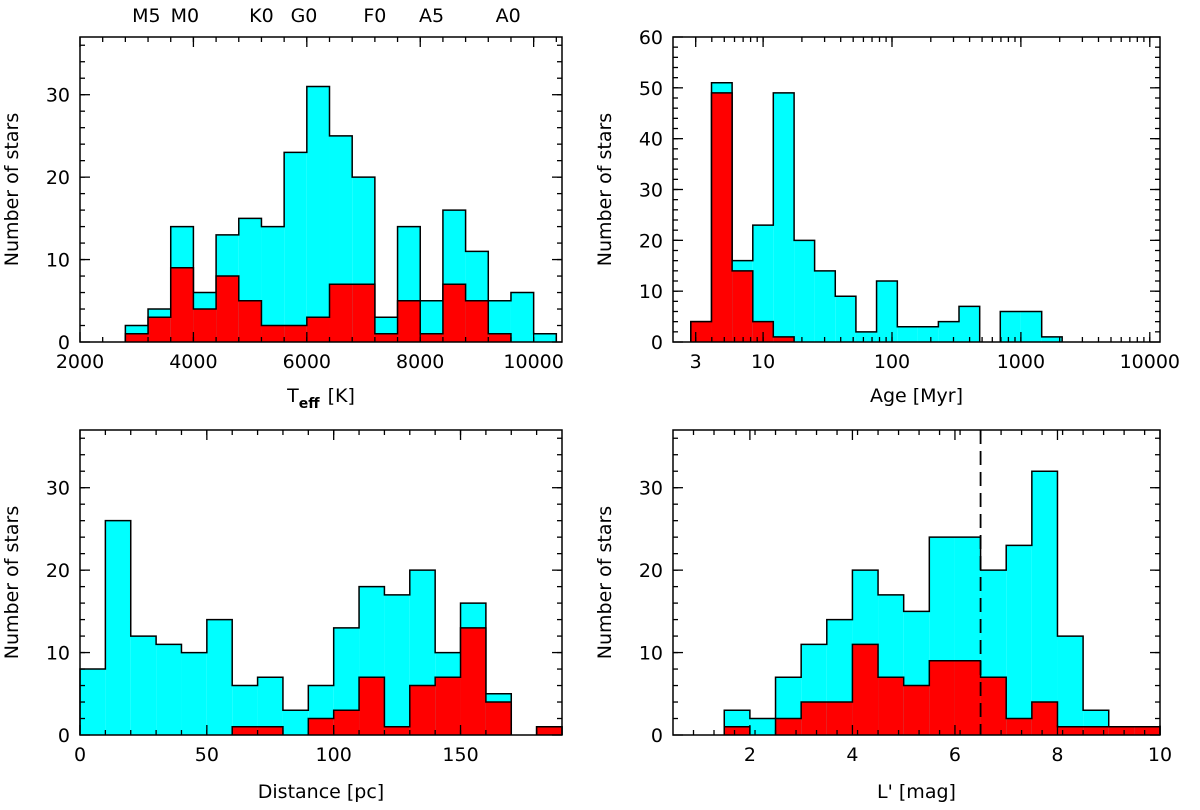 Image resolution: width=1200 pixels, height=810 pixels. What do you see at coordinates (321, 792) in the screenshot?
I see `x-axis-label: Distance [pc]` at bounding box center [321, 792].